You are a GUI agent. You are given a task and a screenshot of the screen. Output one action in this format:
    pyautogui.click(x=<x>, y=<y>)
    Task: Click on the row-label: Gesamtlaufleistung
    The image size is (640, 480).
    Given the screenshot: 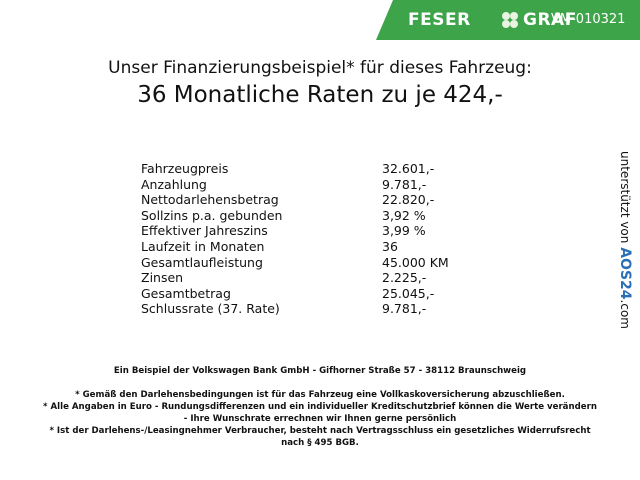 What is the action you would take?
    pyautogui.click(x=202, y=262)
    